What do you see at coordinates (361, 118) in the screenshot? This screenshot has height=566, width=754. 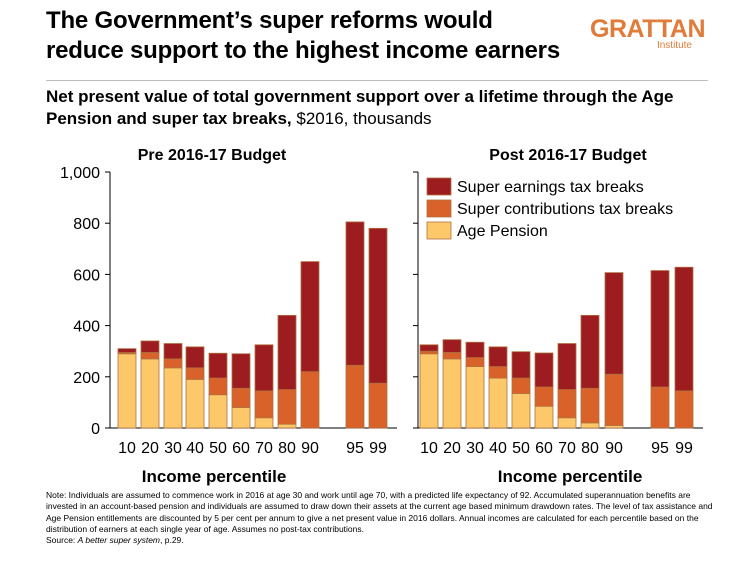 I see `subtitle-units: $2016, thousands` at bounding box center [361, 118].